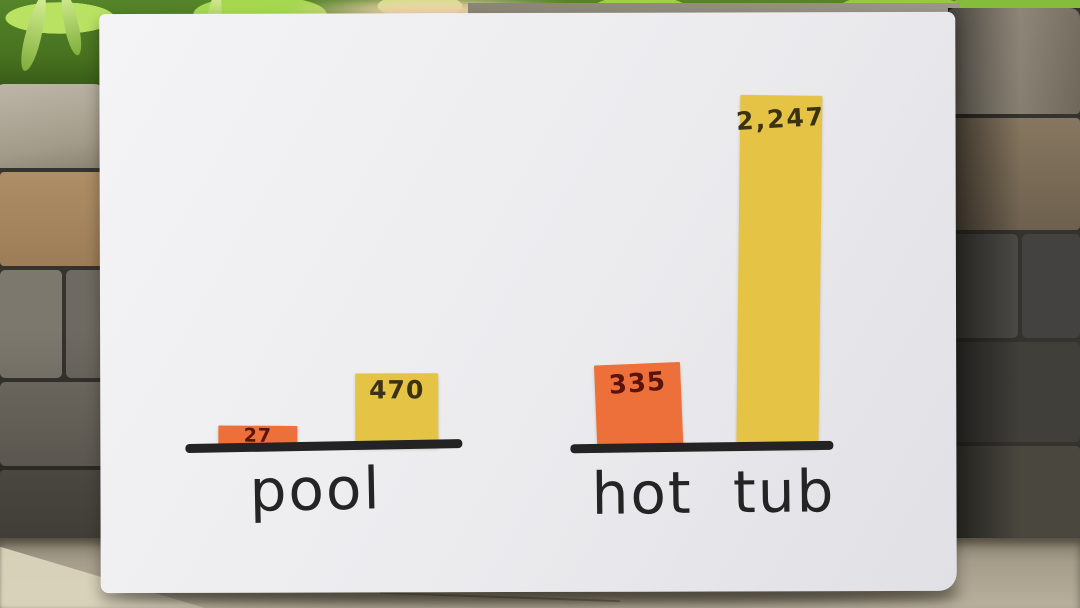 This screenshot has width=1080, height=608. Describe the element at coordinates (397, 390) in the screenshot. I see `bar-value-label: 470` at that location.